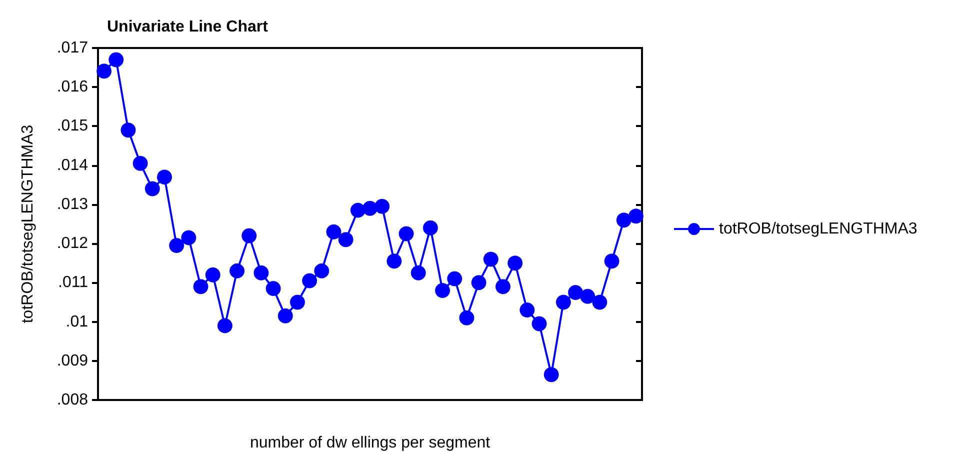 This screenshot has width=976, height=467. What do you see at coordinates (818, 229) in the screenshot?
I see `legend-label: totROB/totsegLENGTHMA3` at bounding box center [818, 229].